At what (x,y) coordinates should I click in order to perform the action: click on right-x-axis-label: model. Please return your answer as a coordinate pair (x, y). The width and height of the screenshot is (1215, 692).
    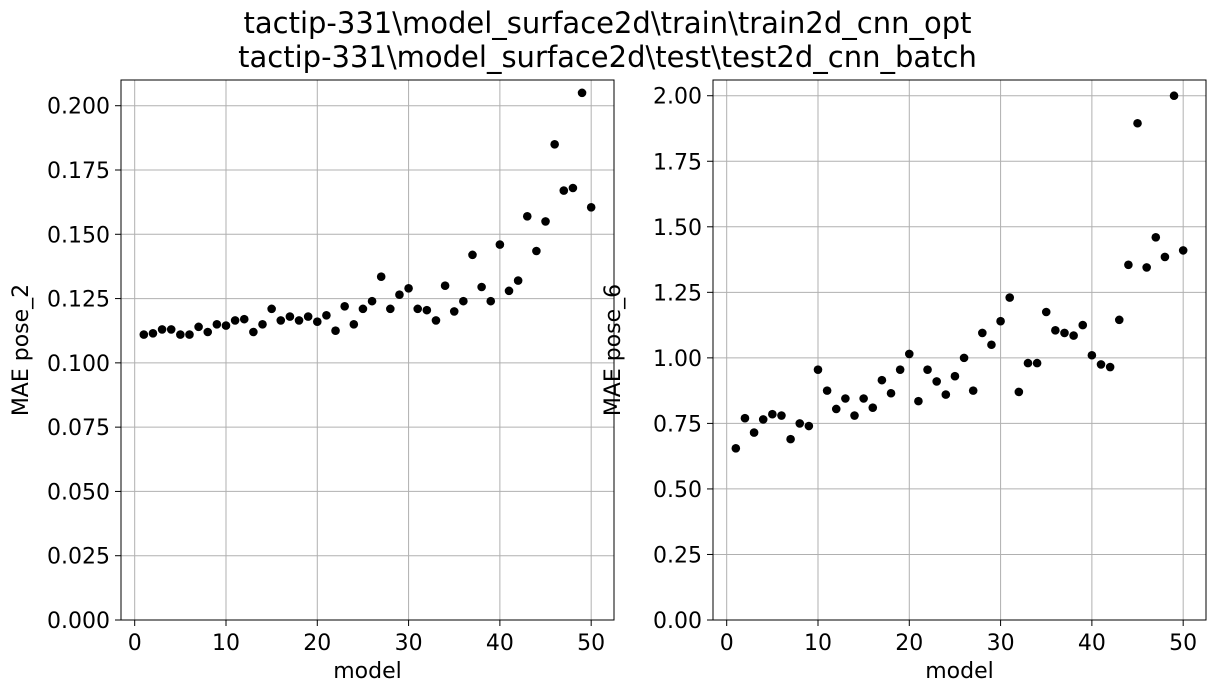
    Looking at the image, I should click on (959, 671).